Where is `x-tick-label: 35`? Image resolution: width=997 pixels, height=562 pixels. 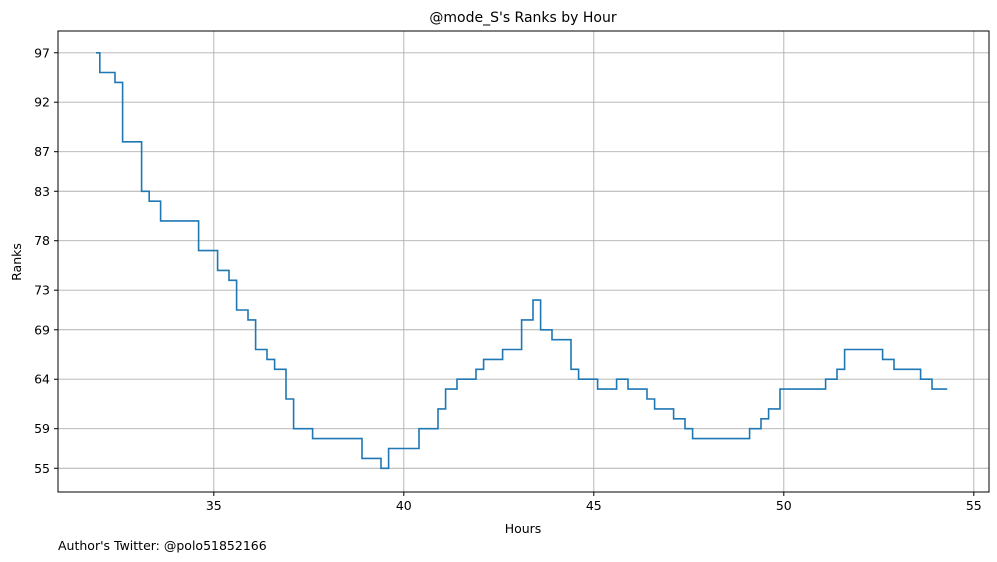
x-tick-label: 35 is located at coordinates (214, 505).